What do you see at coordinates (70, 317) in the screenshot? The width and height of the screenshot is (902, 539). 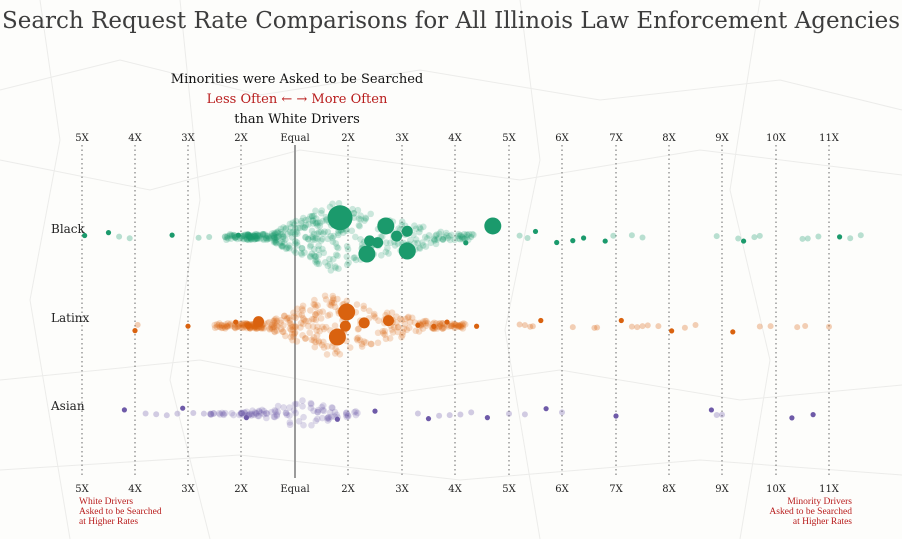 I see `row-labels: Black Latinx Asian` at bounding box center [70, 317].